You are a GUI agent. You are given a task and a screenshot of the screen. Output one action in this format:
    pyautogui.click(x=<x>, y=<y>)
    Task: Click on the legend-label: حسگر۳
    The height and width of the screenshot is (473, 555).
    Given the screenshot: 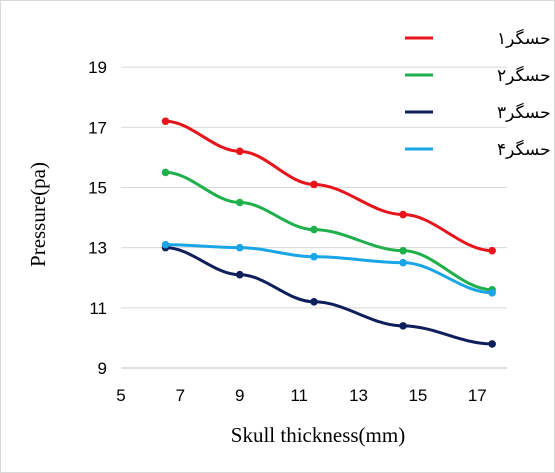 What is the action you would take?
    pyautogui.click(x=524, y=112)
    